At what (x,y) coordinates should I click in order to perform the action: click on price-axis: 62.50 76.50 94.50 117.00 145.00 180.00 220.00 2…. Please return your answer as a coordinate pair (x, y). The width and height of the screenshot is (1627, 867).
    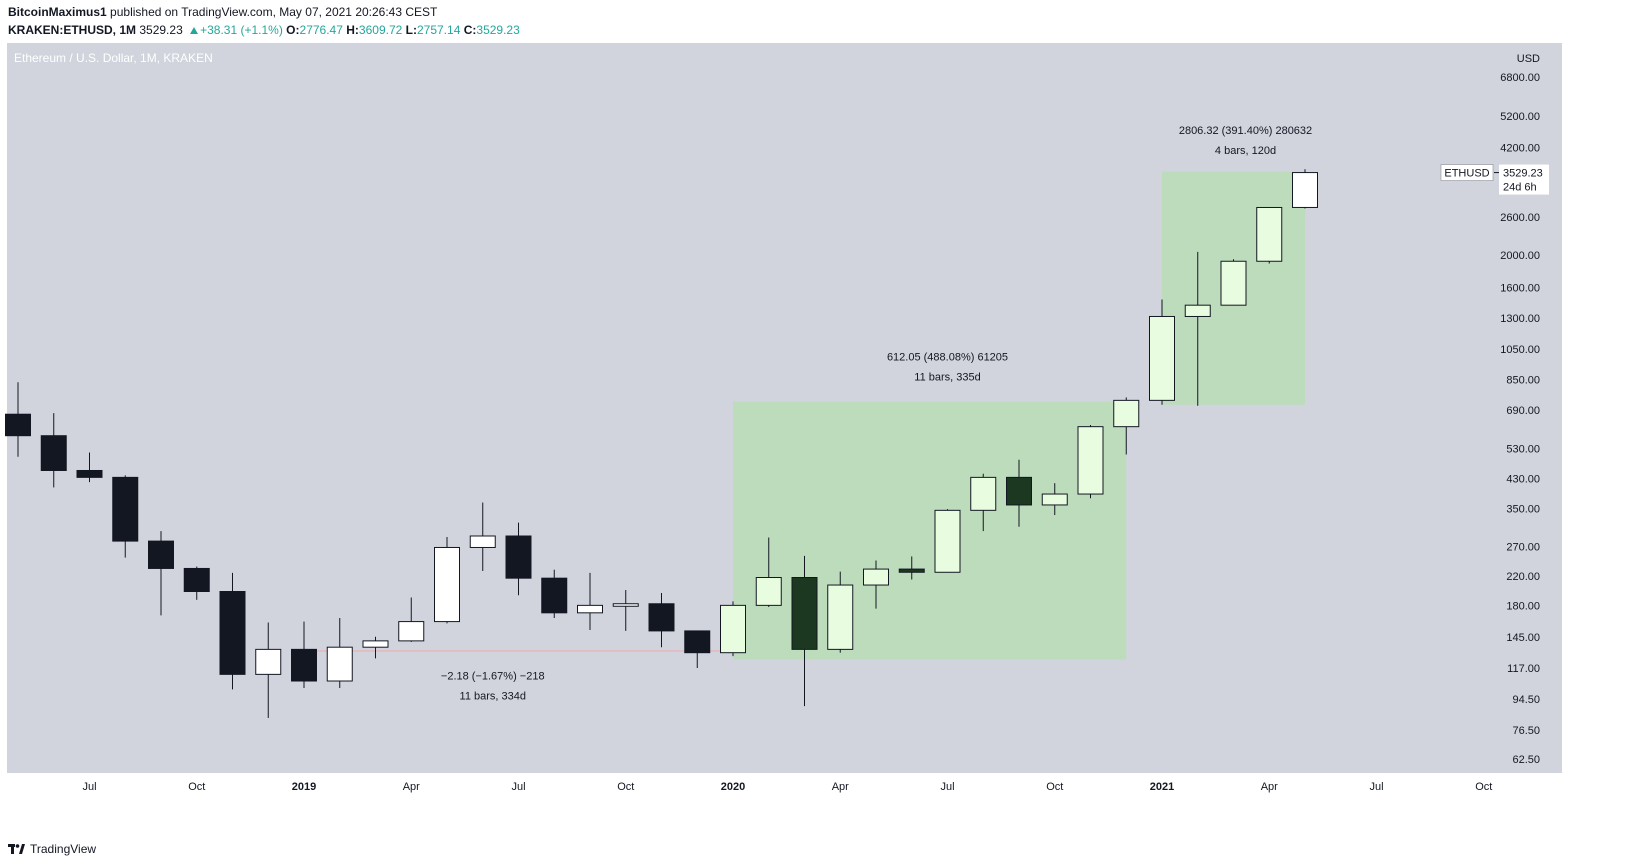
    Looking at the image, I should click on (1520, 419).